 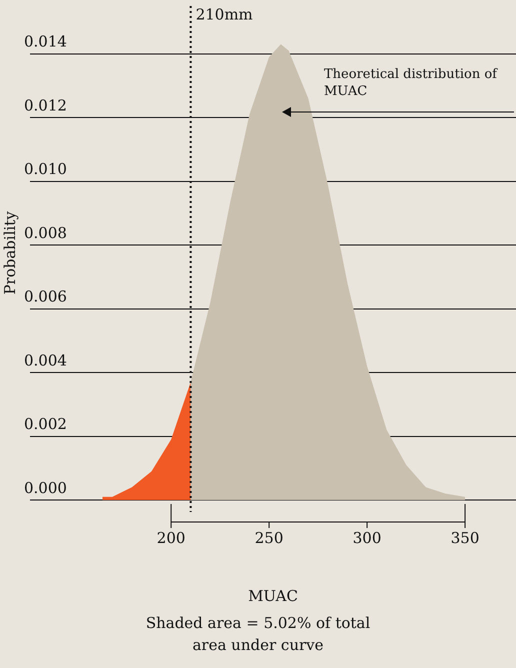 I want to click on y-tick-label: 0.002, so click(x=45, y=424).